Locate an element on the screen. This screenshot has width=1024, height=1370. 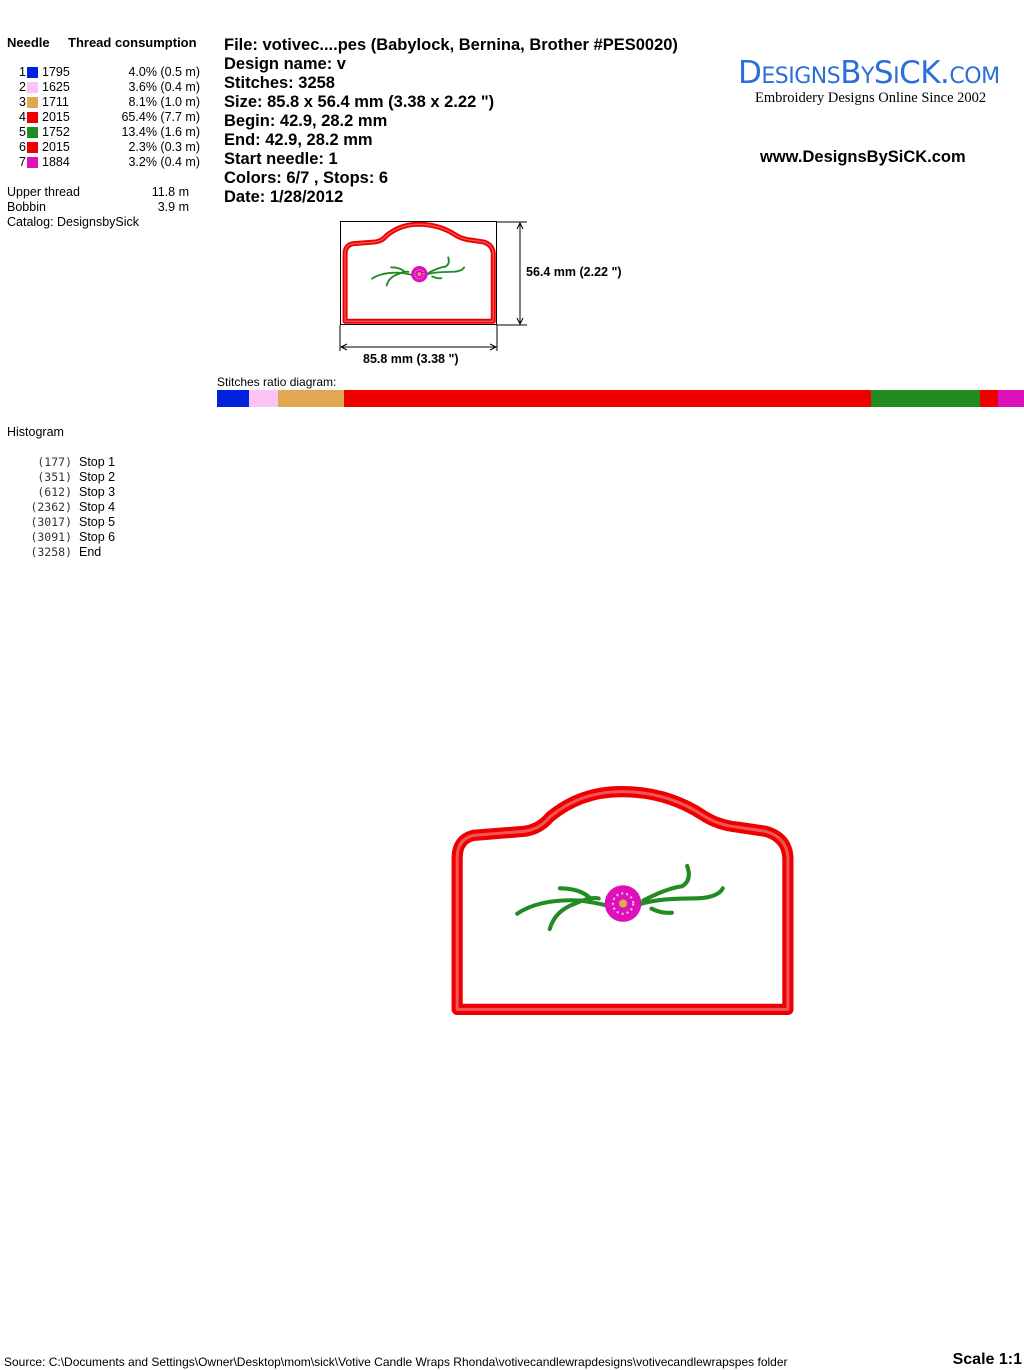
needle-number: 1 is located at coordinates (22, 72).